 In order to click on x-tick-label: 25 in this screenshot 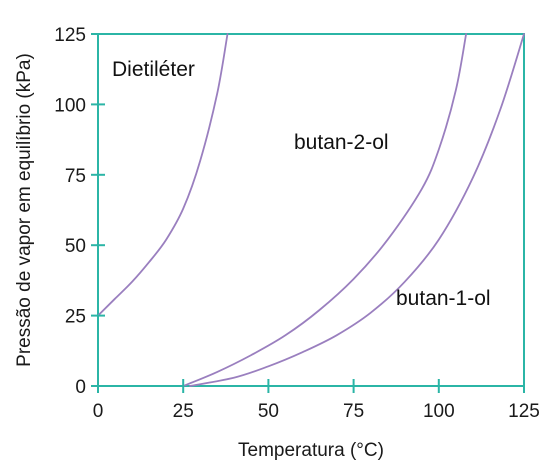, I will do `click(183, 411)`.